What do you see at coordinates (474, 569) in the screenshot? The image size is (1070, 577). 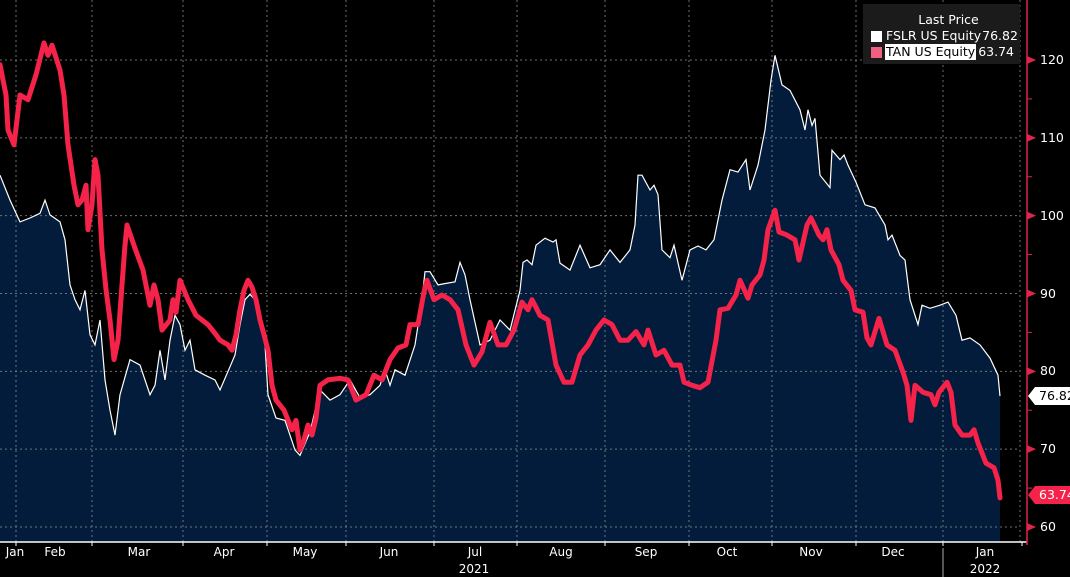 I see `year-label-2021: 2021` at bounding box center [474, 569].